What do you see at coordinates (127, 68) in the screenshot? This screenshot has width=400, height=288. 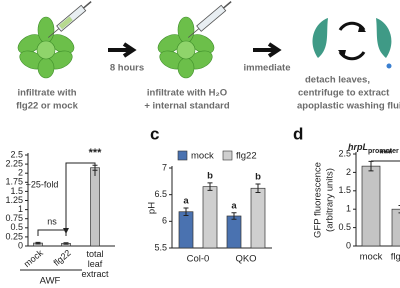 I see `interval-label: 8 hours` at bounding box center [127, 68].